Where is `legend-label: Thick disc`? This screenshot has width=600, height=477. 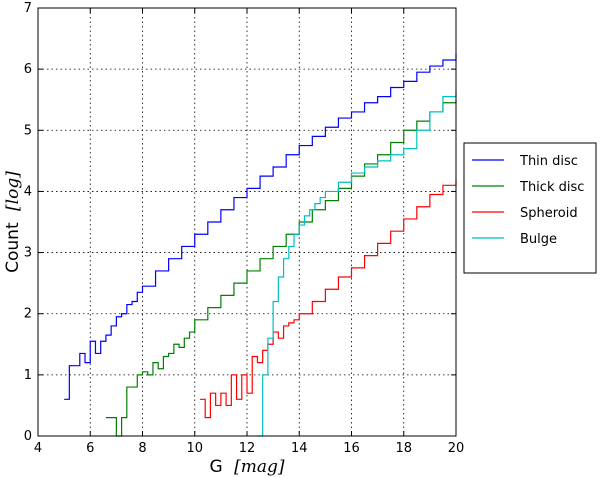
legend-label: Thick disc is located at coordinates (551, 187).